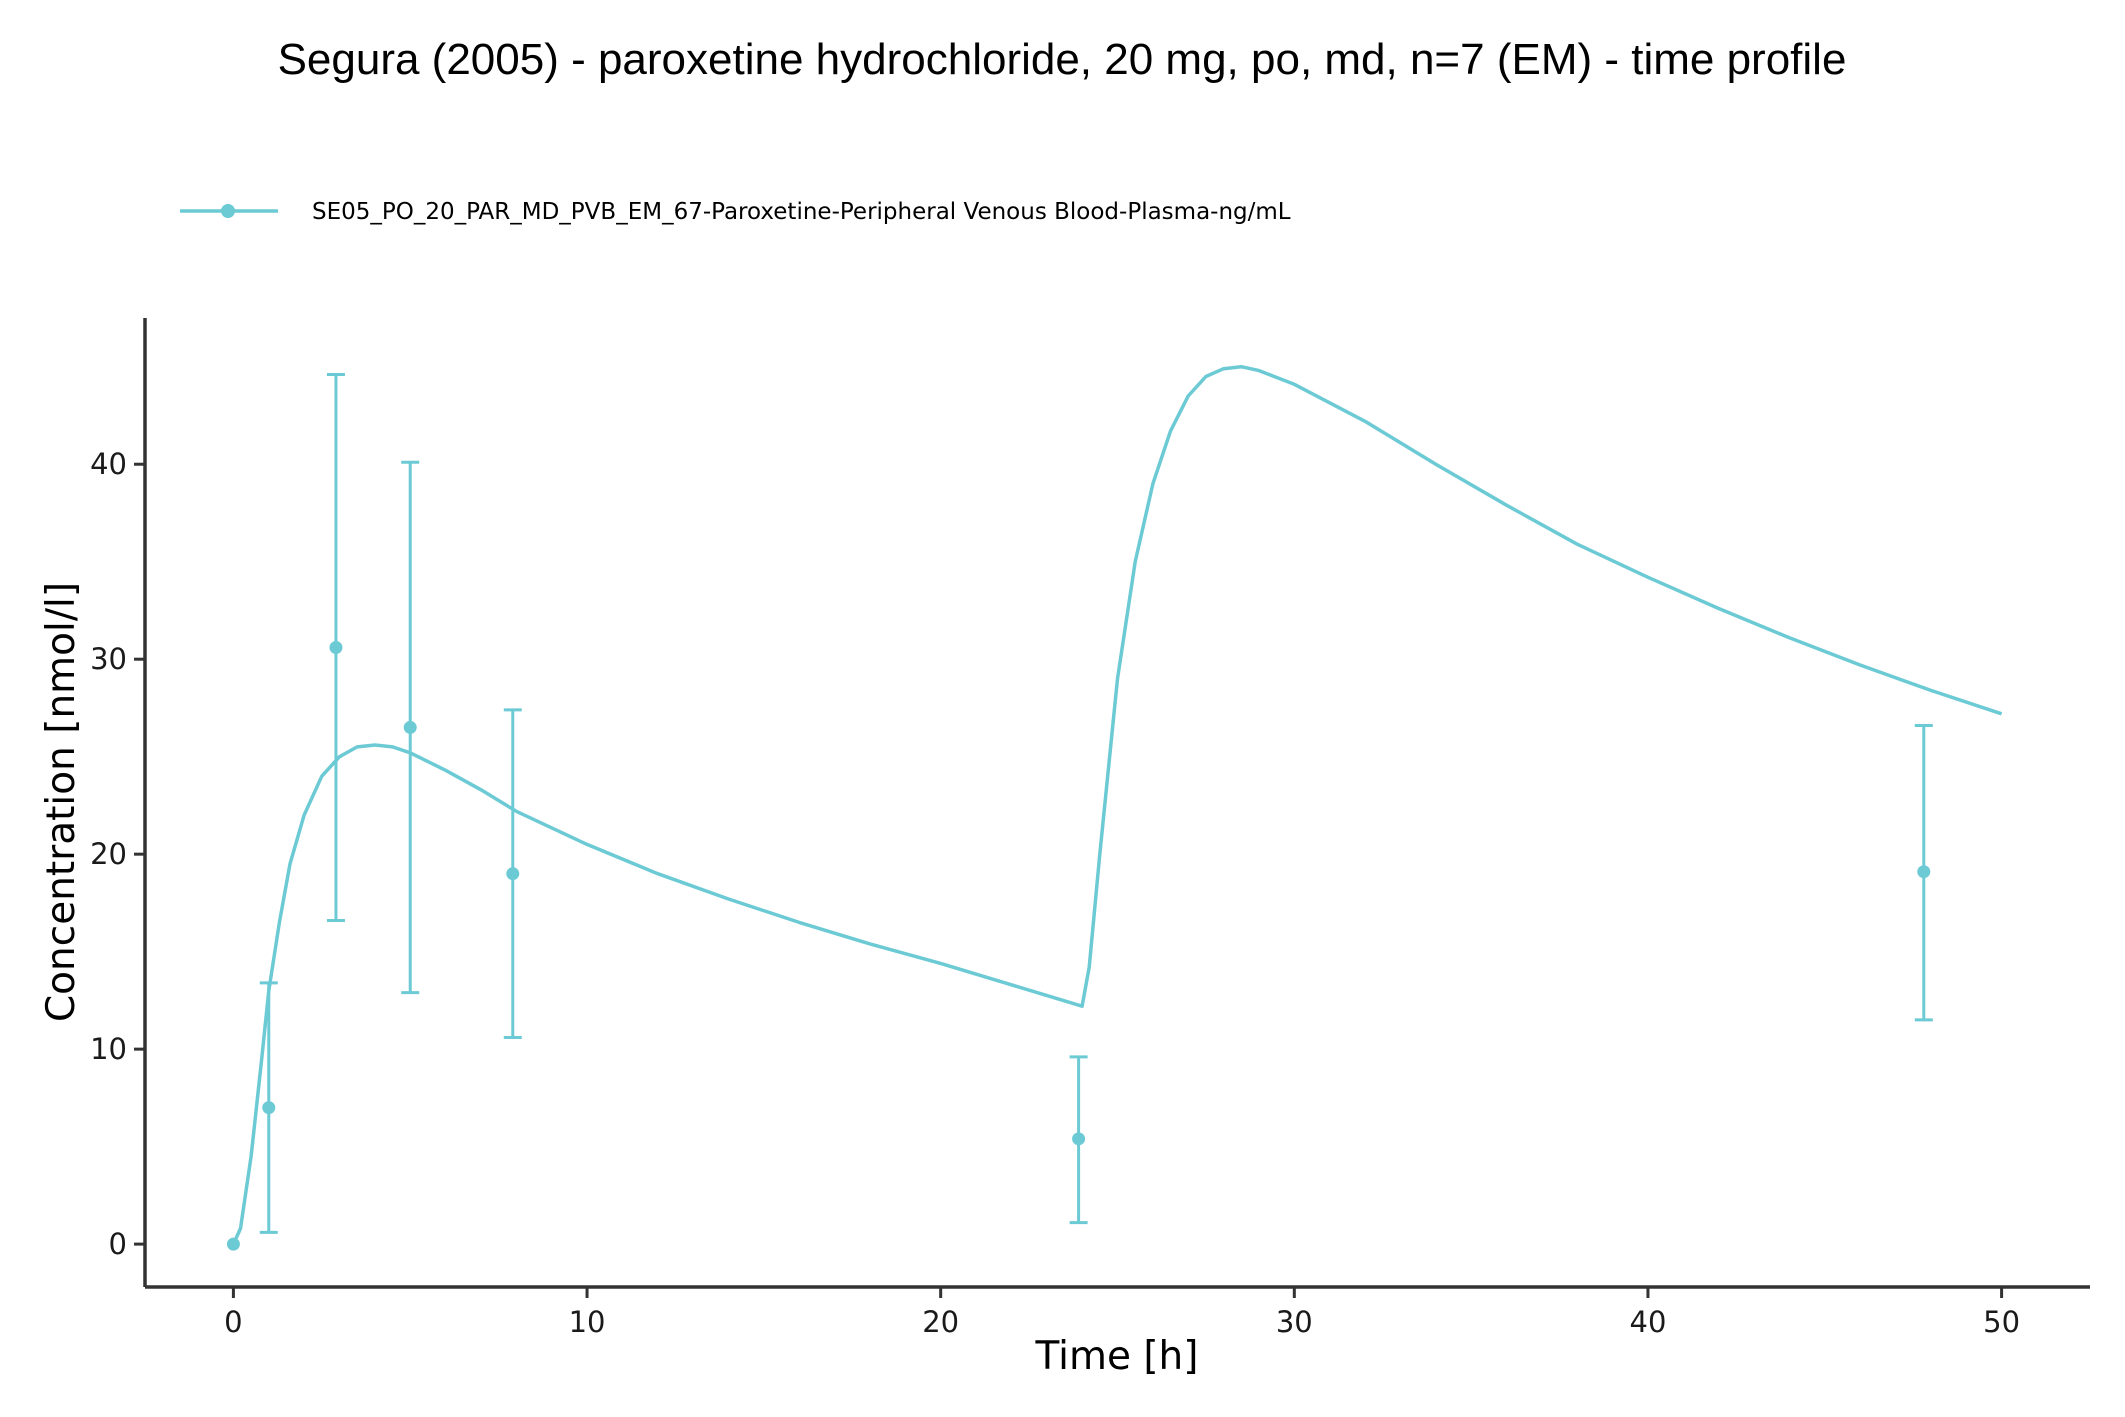 This screenshot has width=2125, height=1417. Describe the element at coordinates (940, 1322) in the screenshot. I see `x-tick-label: 20` at that location.